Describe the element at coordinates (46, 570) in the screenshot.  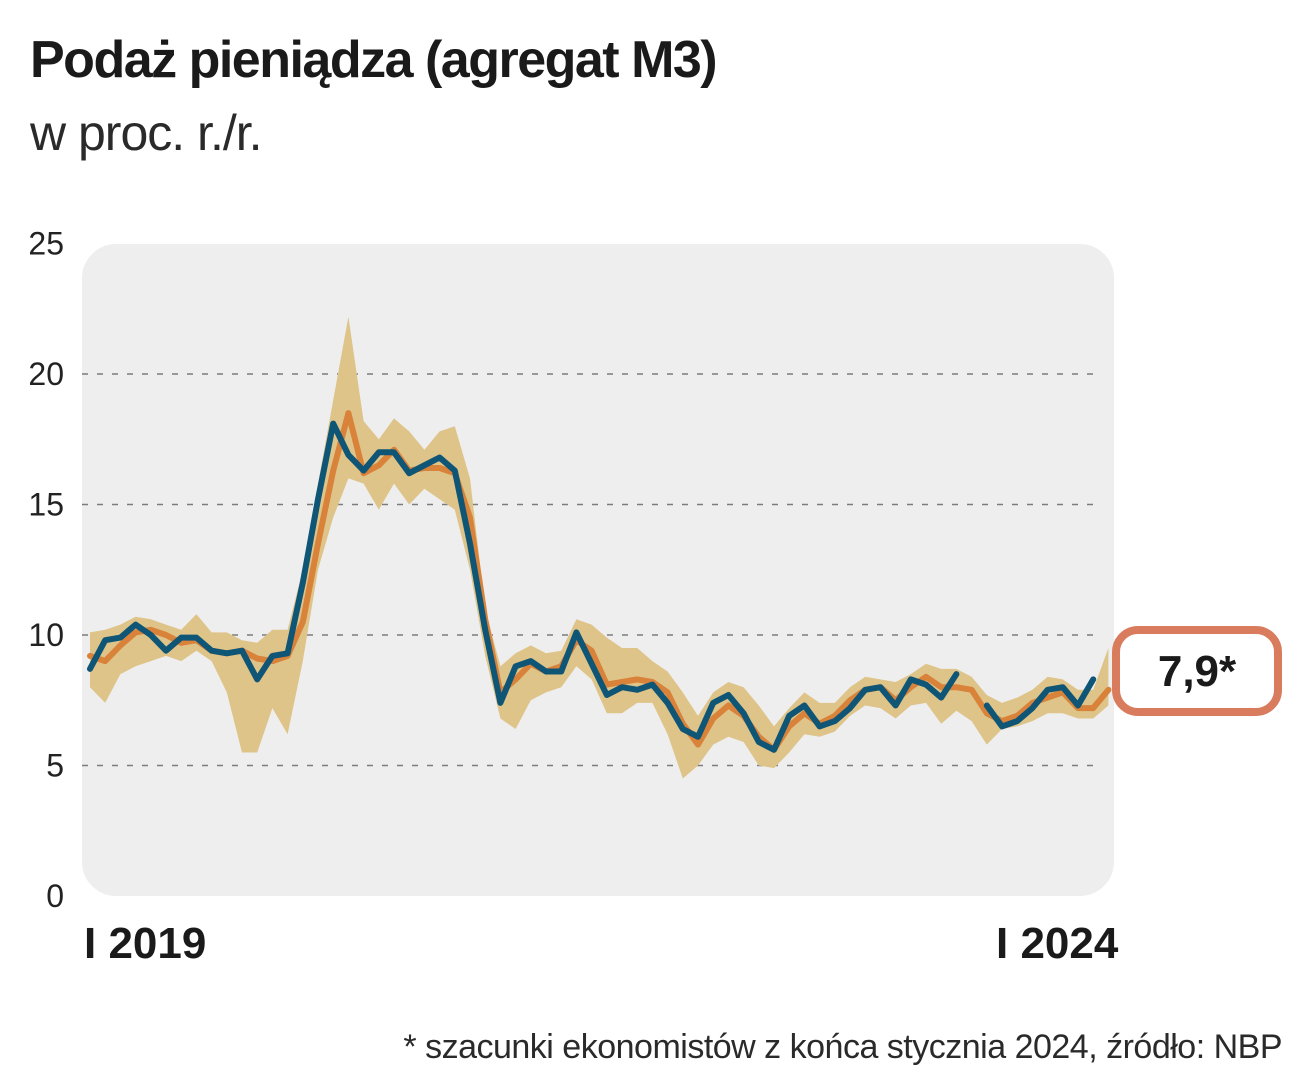
I see `y-axis: 0 5 10 15 20 25` at that location.